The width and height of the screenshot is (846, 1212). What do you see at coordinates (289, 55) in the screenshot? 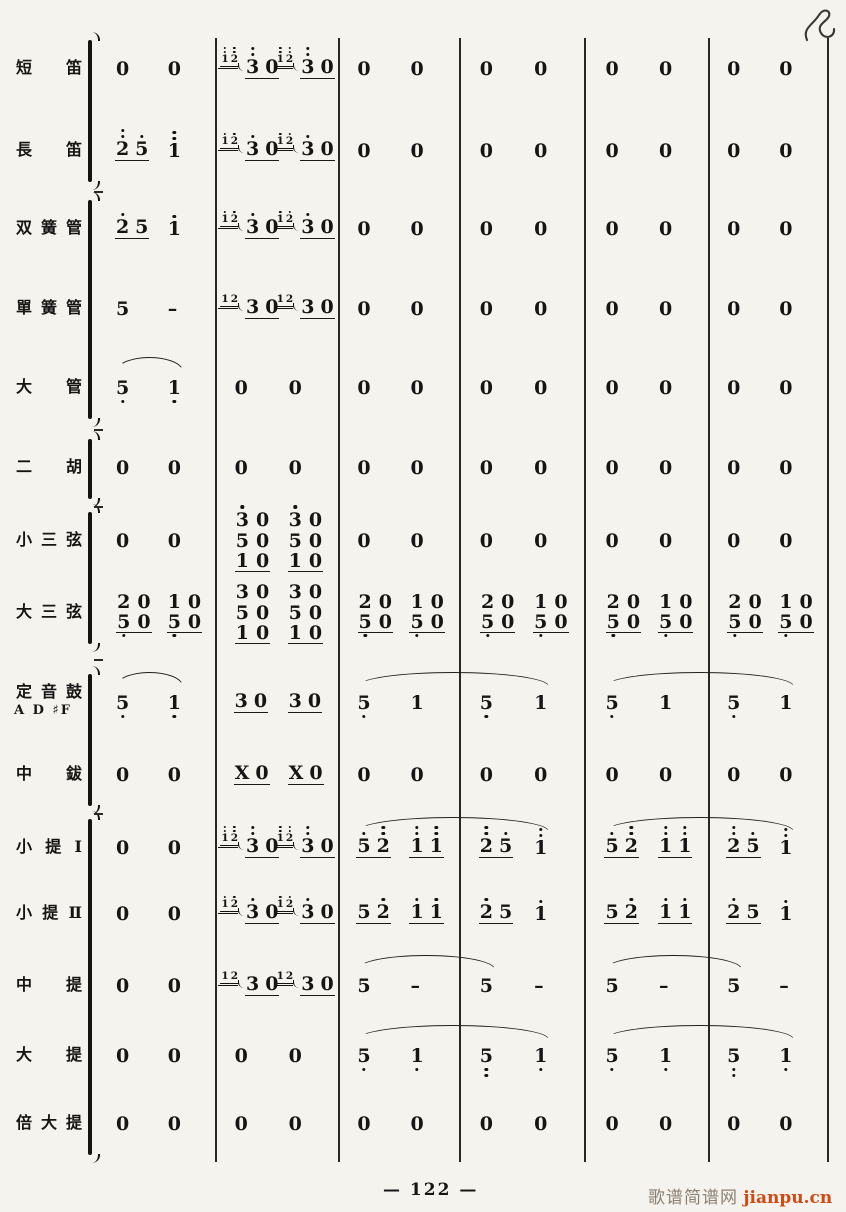
I see `grace-digit: 2` at bounding box center [289, 55].